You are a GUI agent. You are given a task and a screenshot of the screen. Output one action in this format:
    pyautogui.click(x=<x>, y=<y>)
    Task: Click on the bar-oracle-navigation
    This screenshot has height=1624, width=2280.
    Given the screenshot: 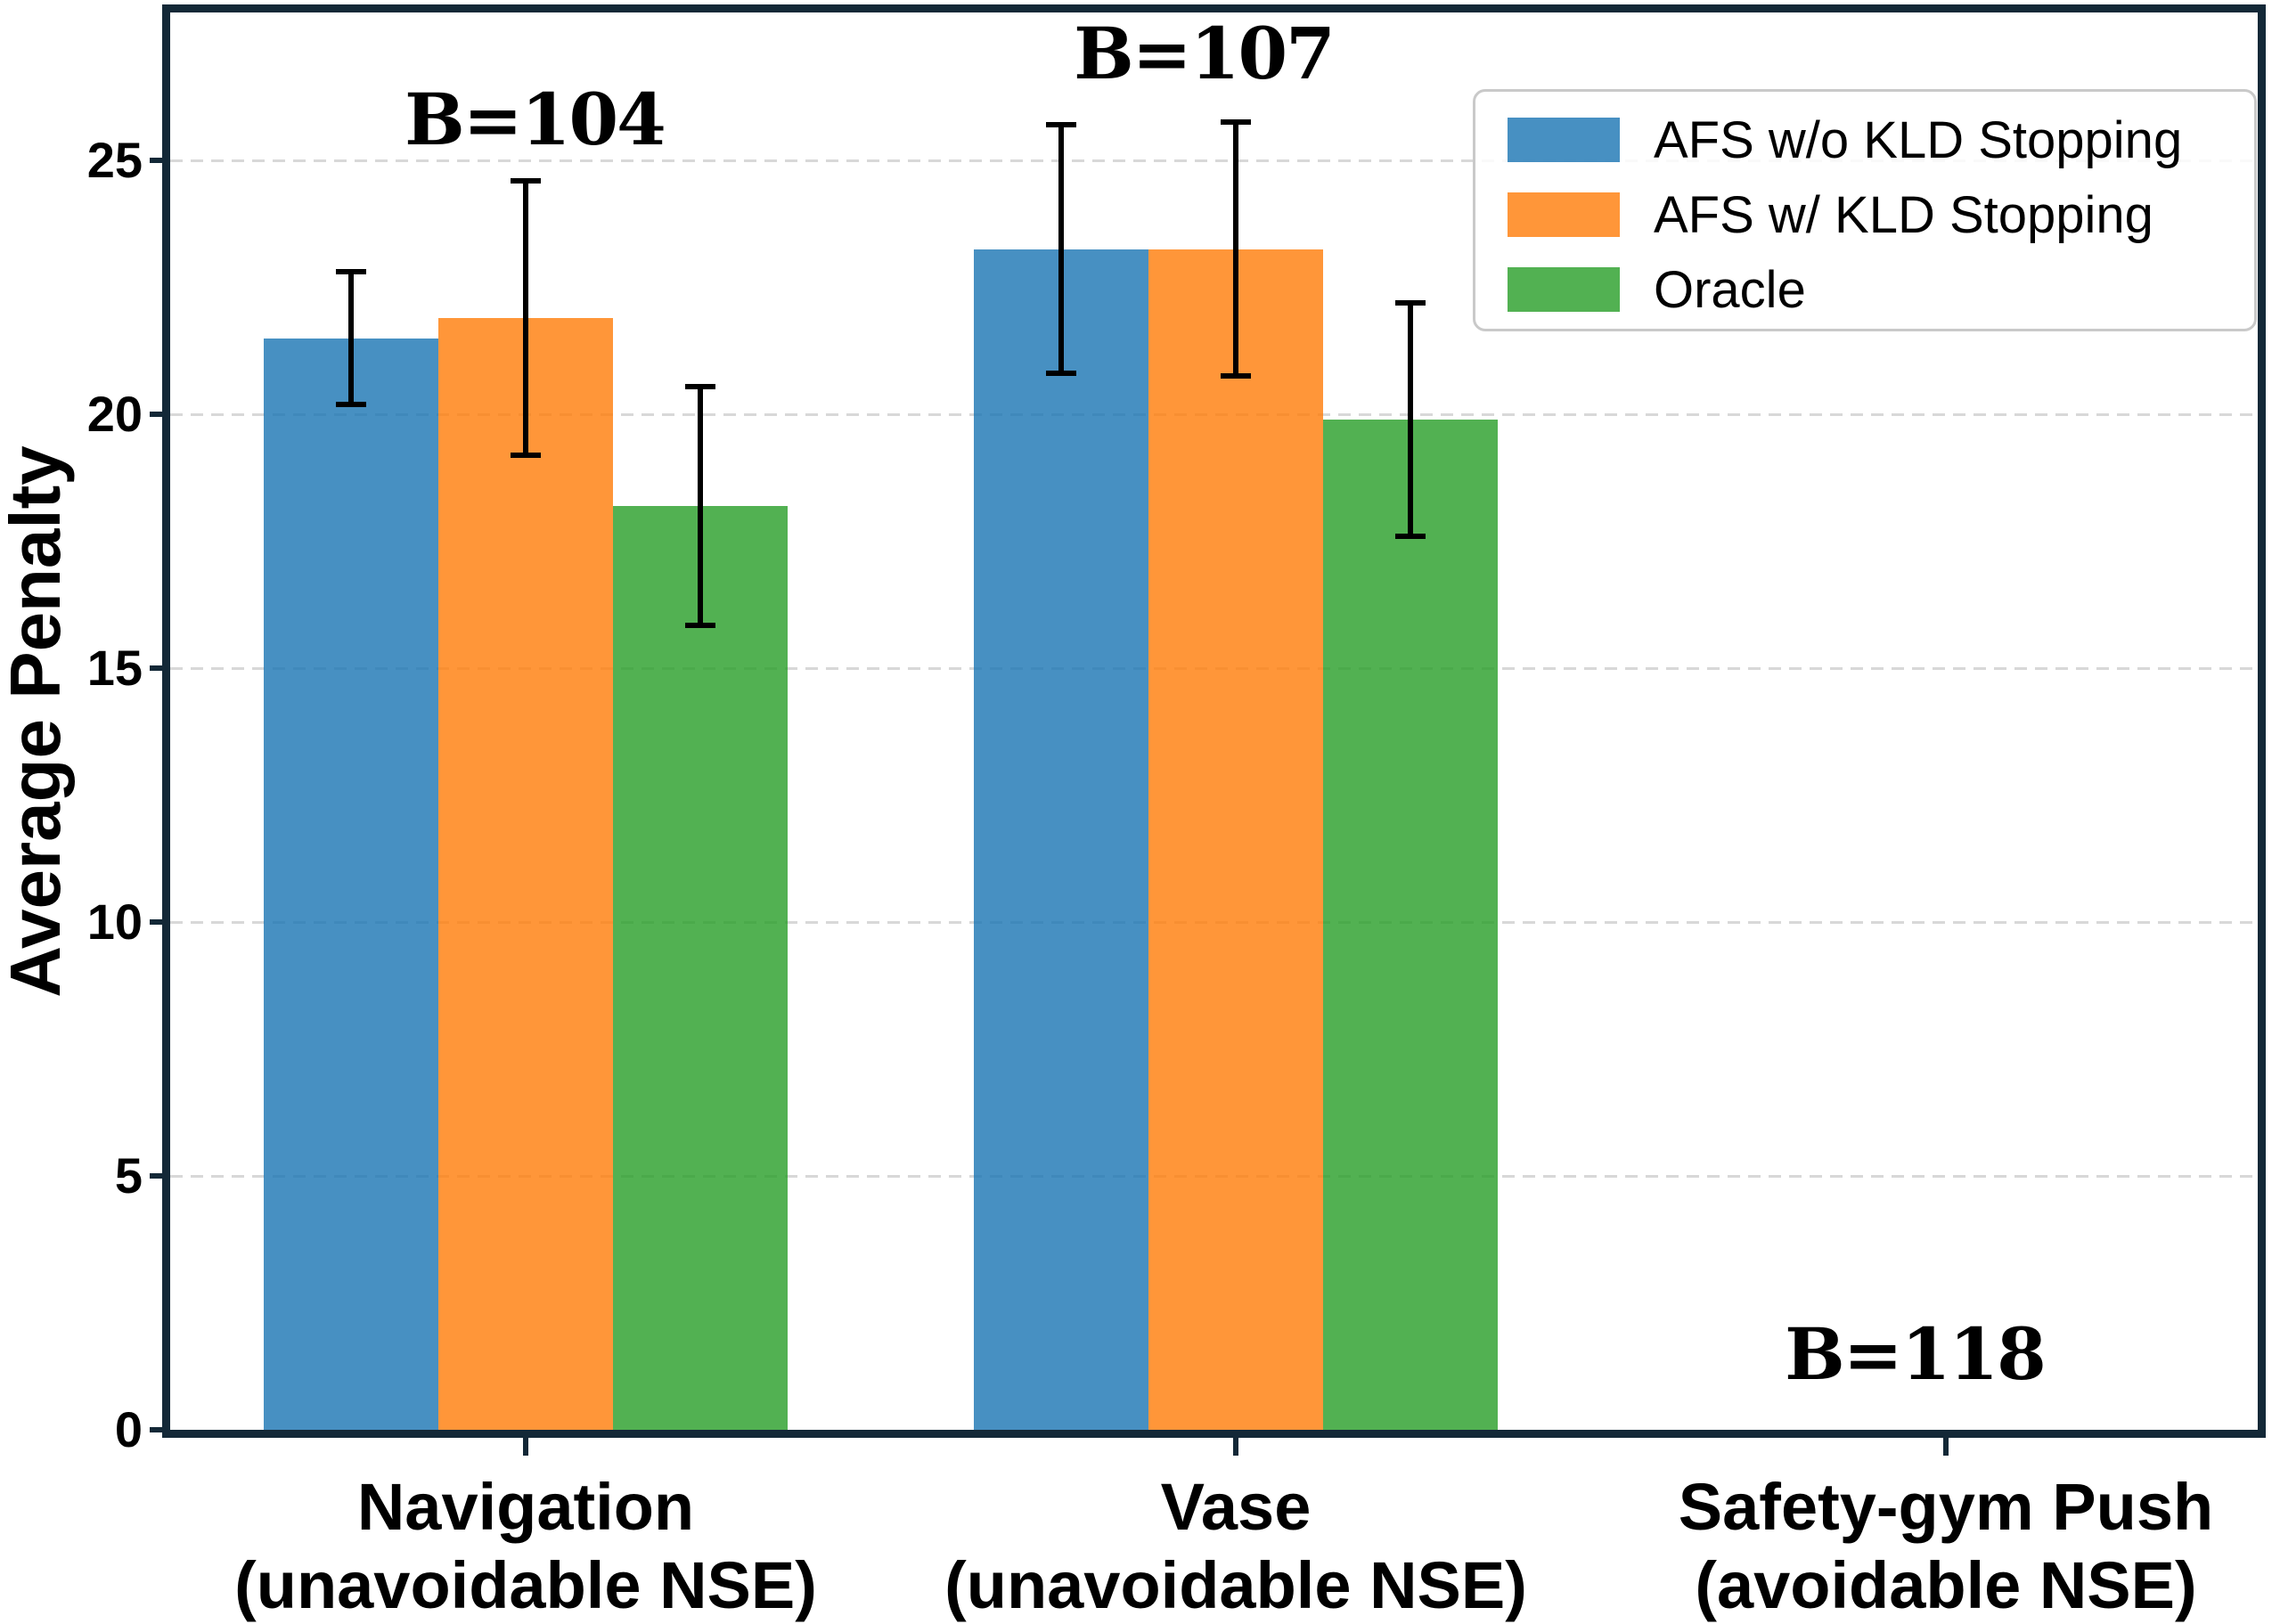 What is the action you would take?
    pyautogui.click(x=700, y=967)
    